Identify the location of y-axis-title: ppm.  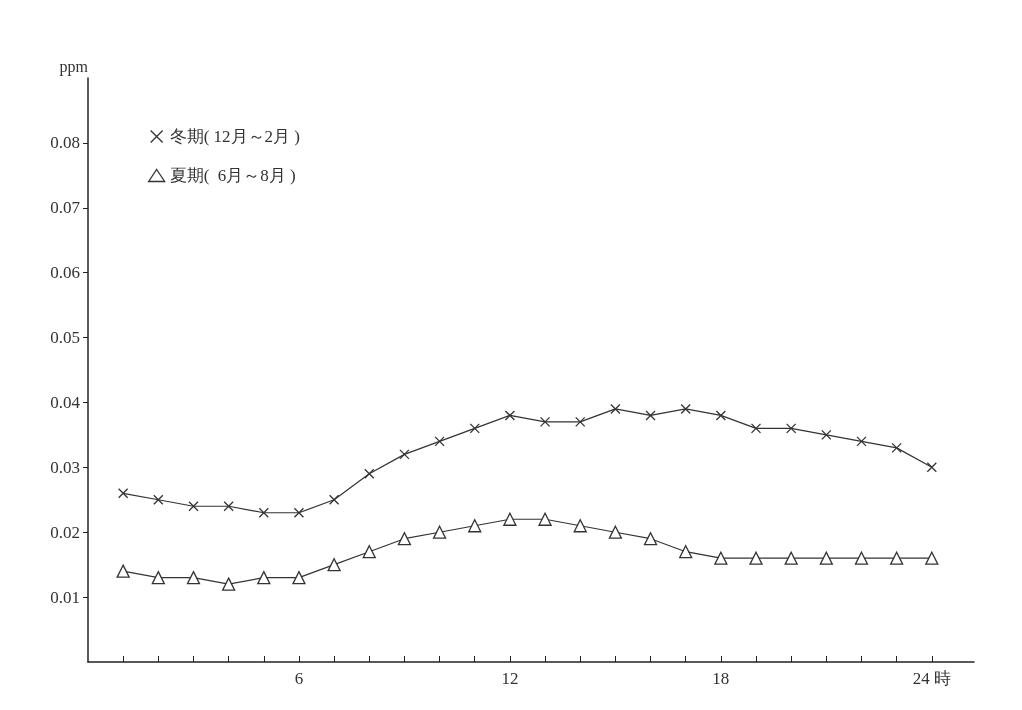
(74, 66).